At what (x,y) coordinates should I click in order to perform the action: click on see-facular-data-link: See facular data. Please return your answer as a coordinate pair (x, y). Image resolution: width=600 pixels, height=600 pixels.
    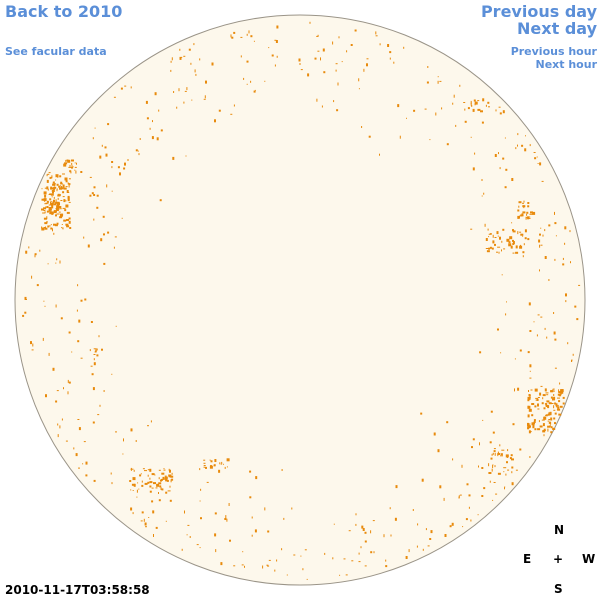
    Looking at the image, I should click on (56, 51).